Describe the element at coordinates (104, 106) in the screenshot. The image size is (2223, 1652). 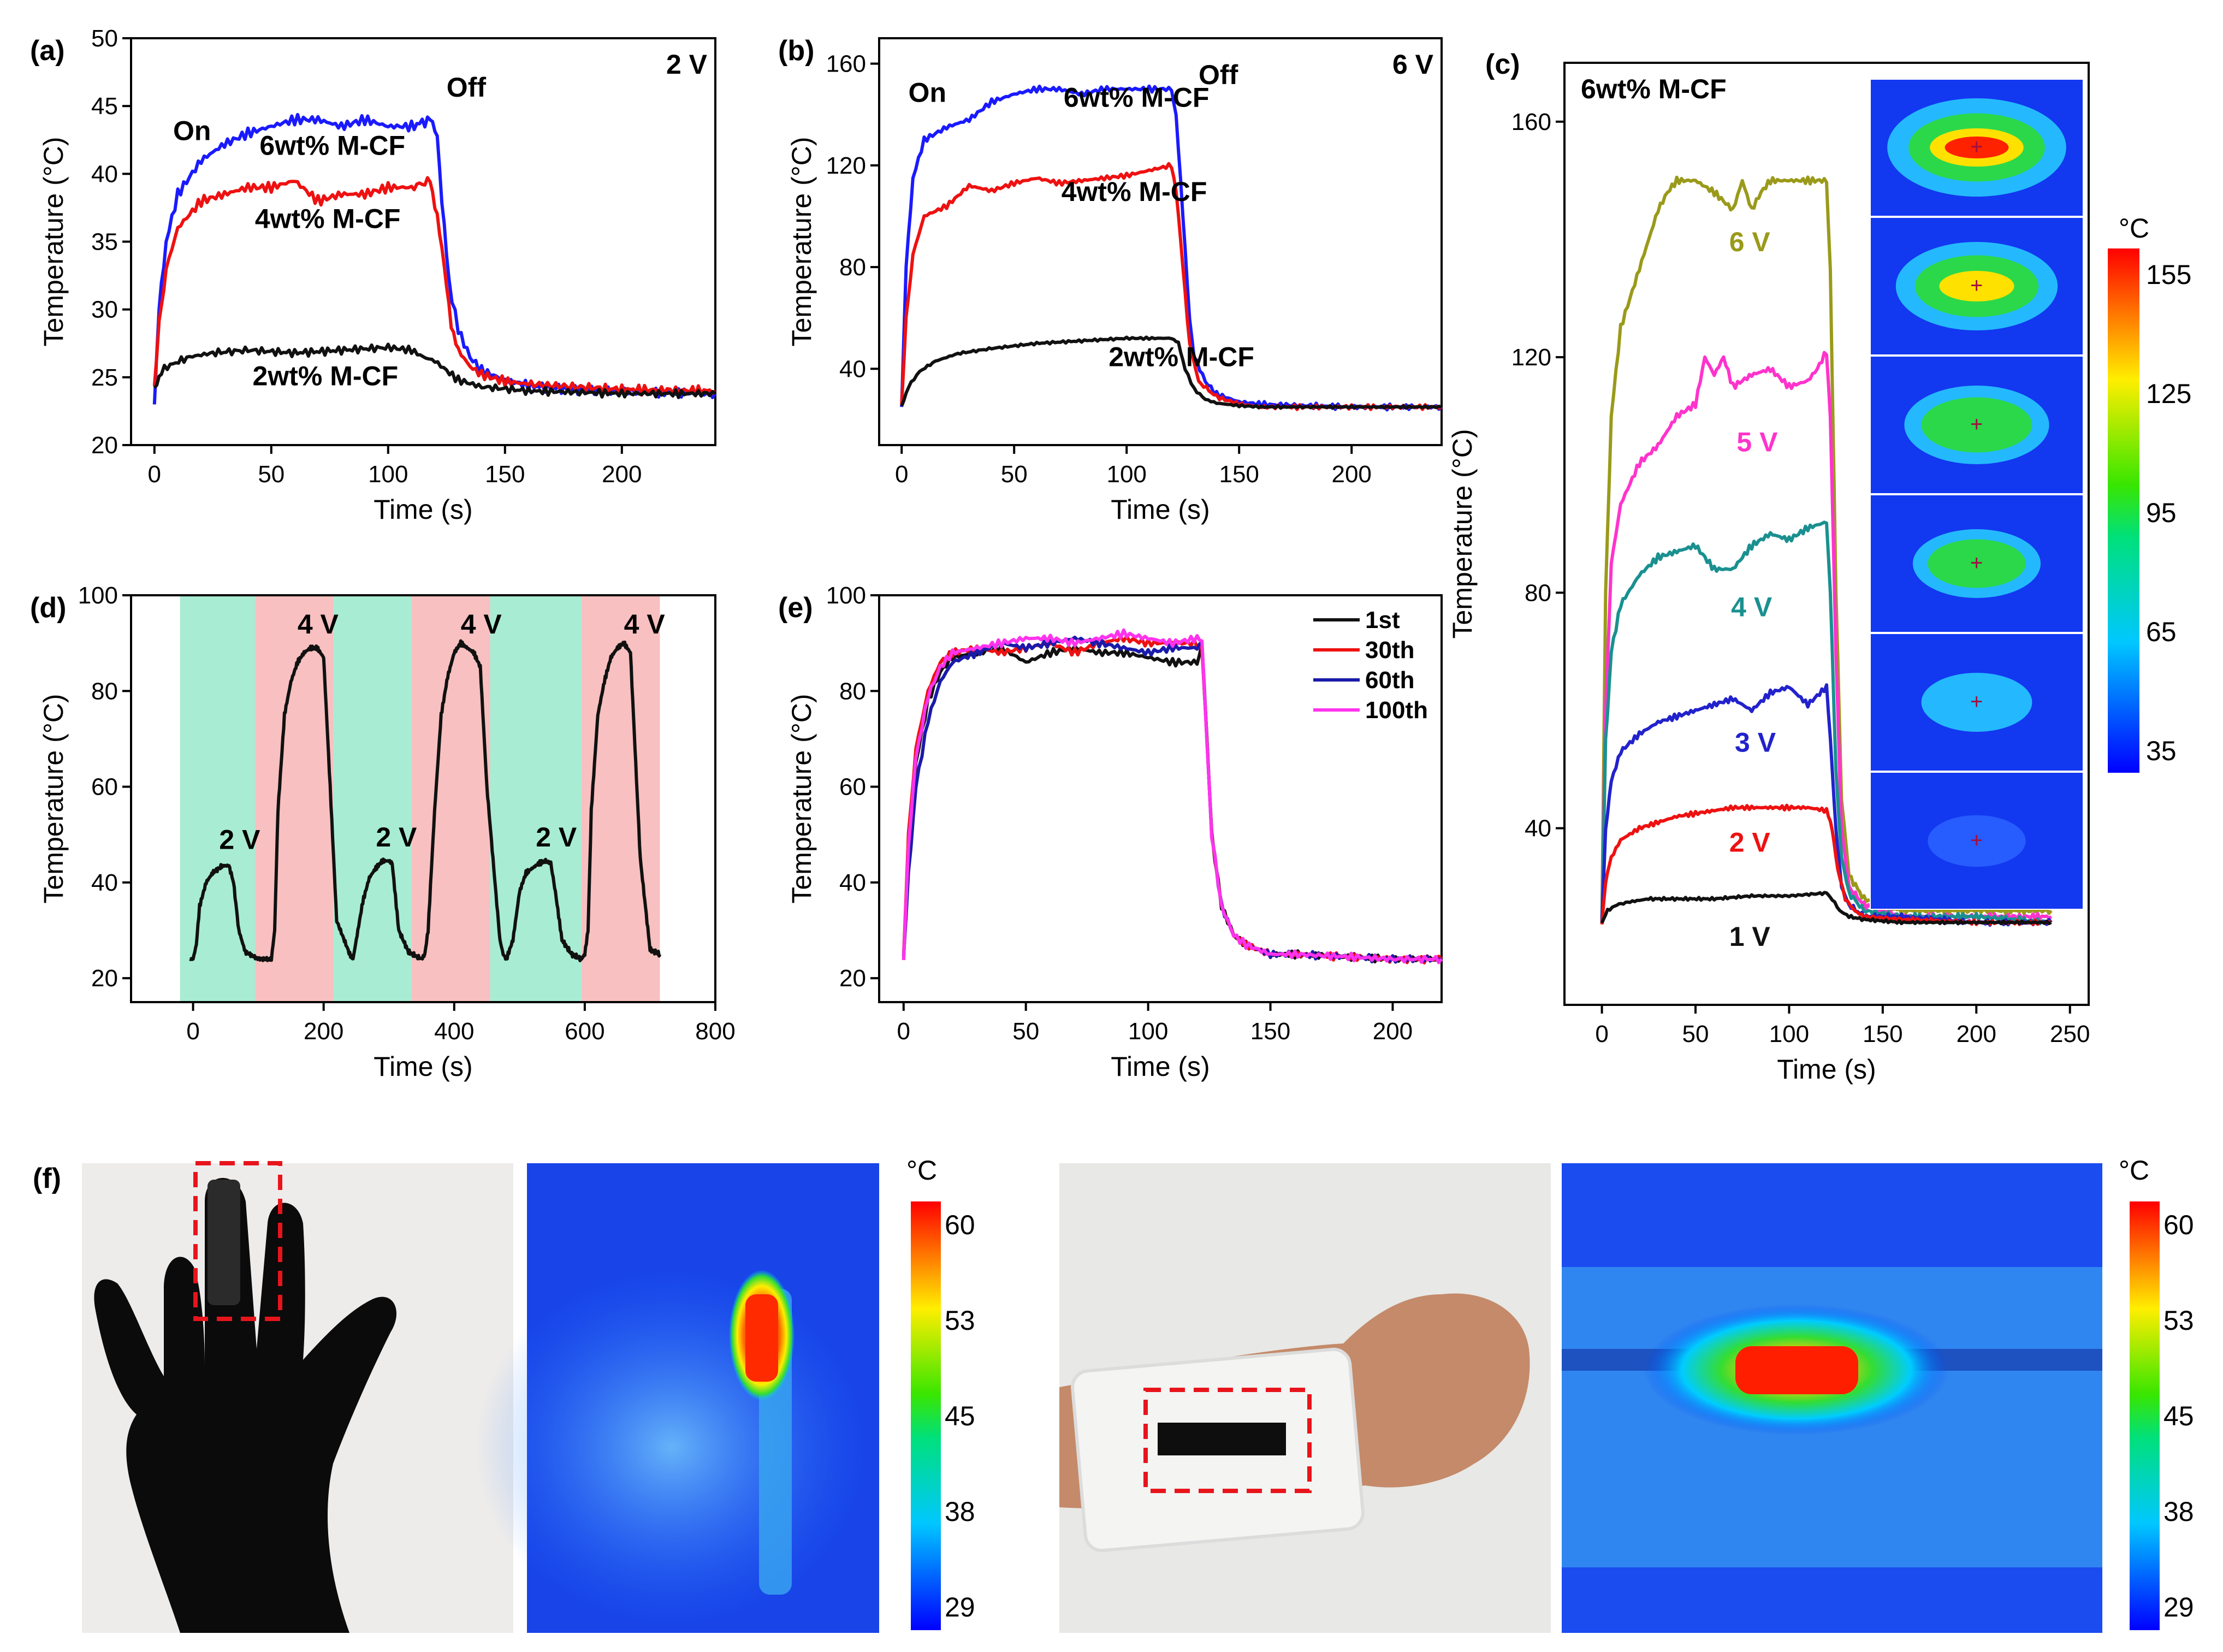
I see `y-tick-label: 45` at that location.